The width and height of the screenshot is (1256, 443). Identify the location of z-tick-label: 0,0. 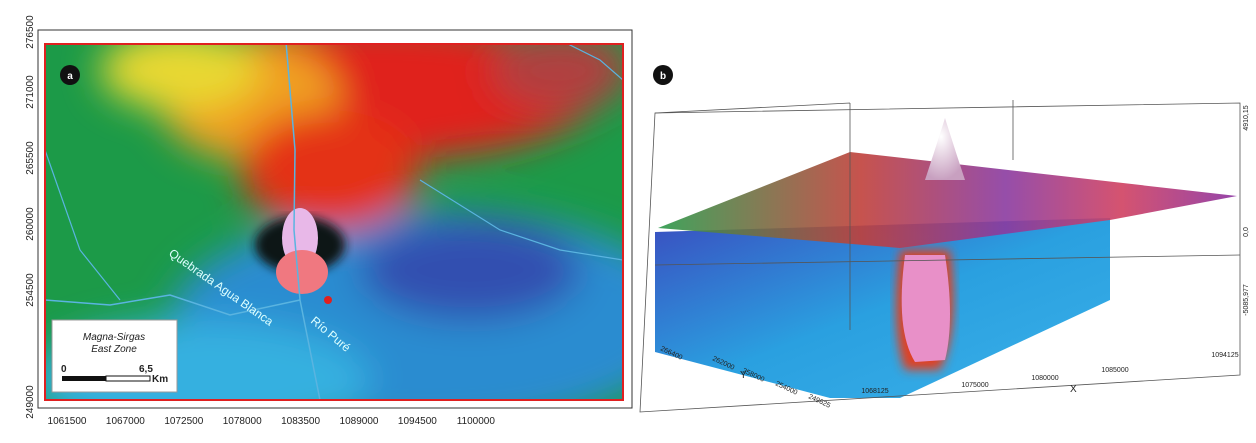
(1246, 232).